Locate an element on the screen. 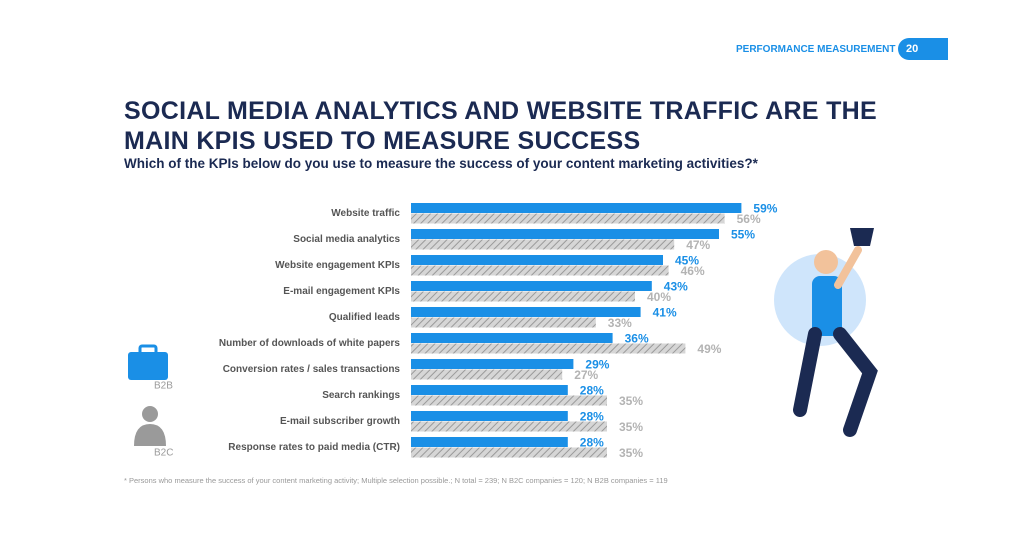 This screenshot has height=538, width=1024. page-number: 20 is located at coordinates (923, 49).